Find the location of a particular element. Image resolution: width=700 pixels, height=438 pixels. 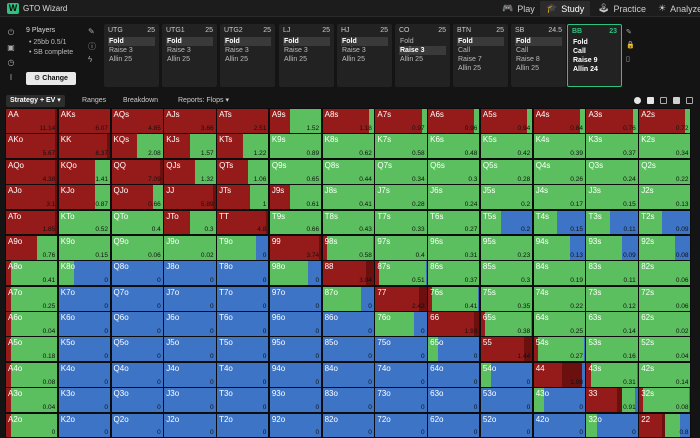

hand-cell-Q2s: Q2s 0.22 is located at coordinates (664, 171).